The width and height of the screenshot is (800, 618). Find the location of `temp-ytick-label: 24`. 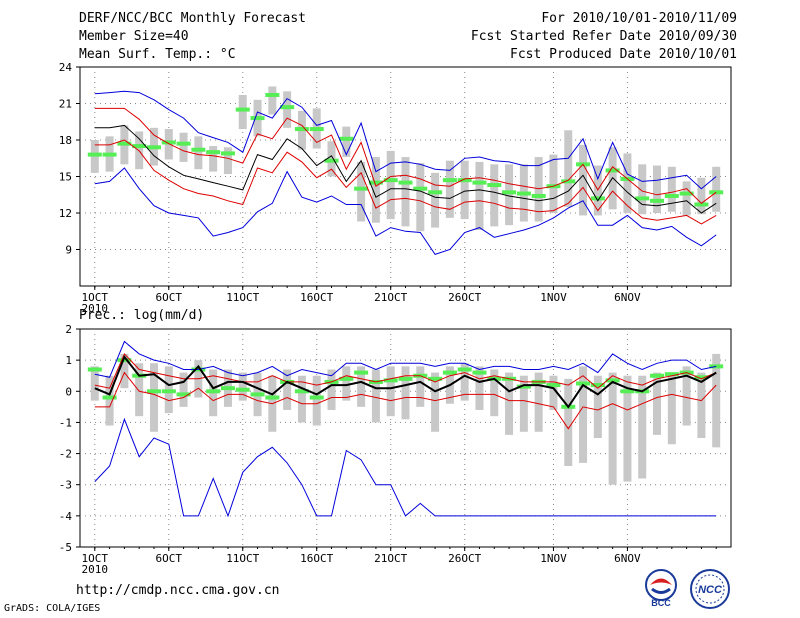

temp-ytick-label: 24 is located at coordinates (66, 67).